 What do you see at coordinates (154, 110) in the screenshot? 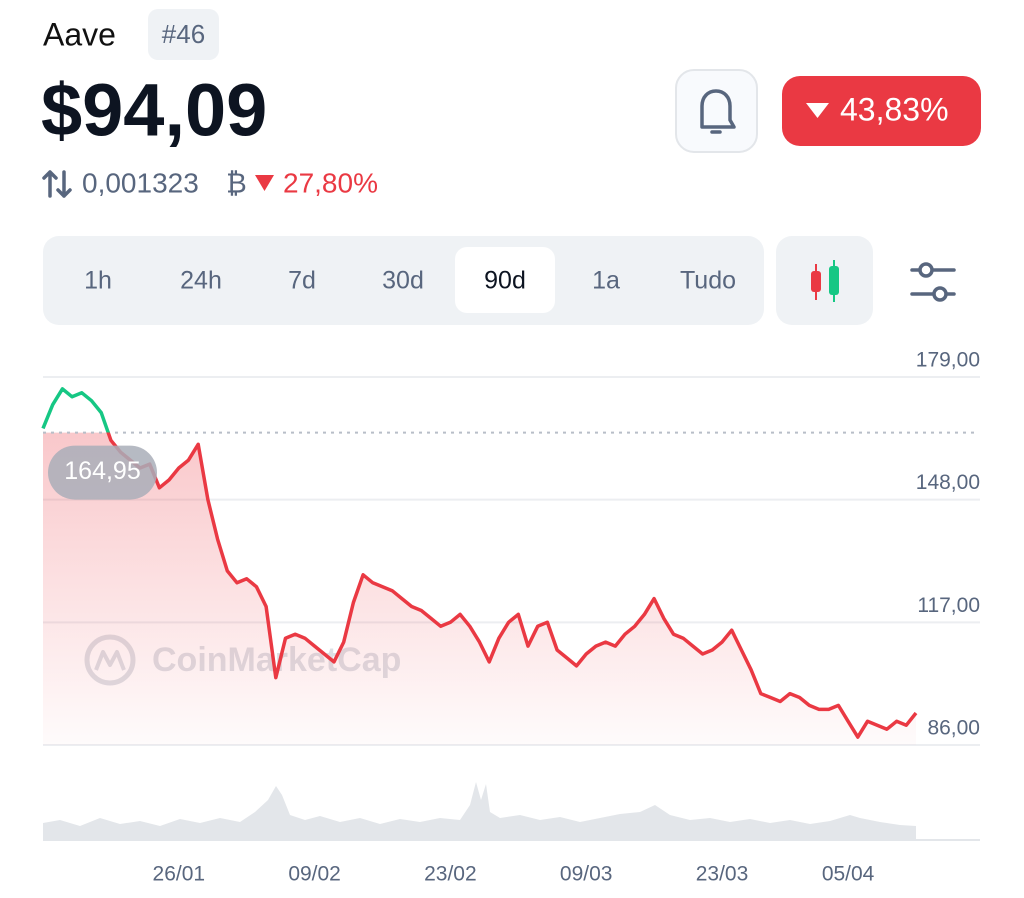
I see `coin-price: $94,09` at bounding box center [154, 110].